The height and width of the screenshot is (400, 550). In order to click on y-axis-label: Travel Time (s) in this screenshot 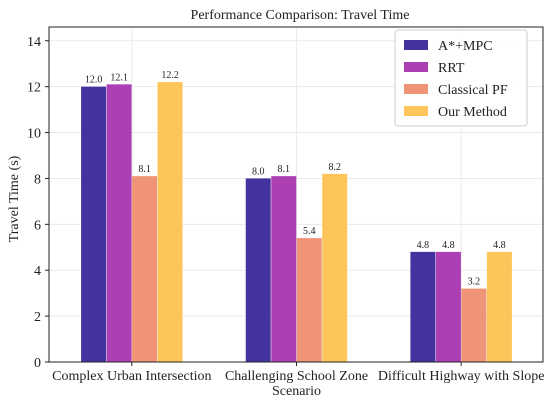, I will do `click(14, 198)`.